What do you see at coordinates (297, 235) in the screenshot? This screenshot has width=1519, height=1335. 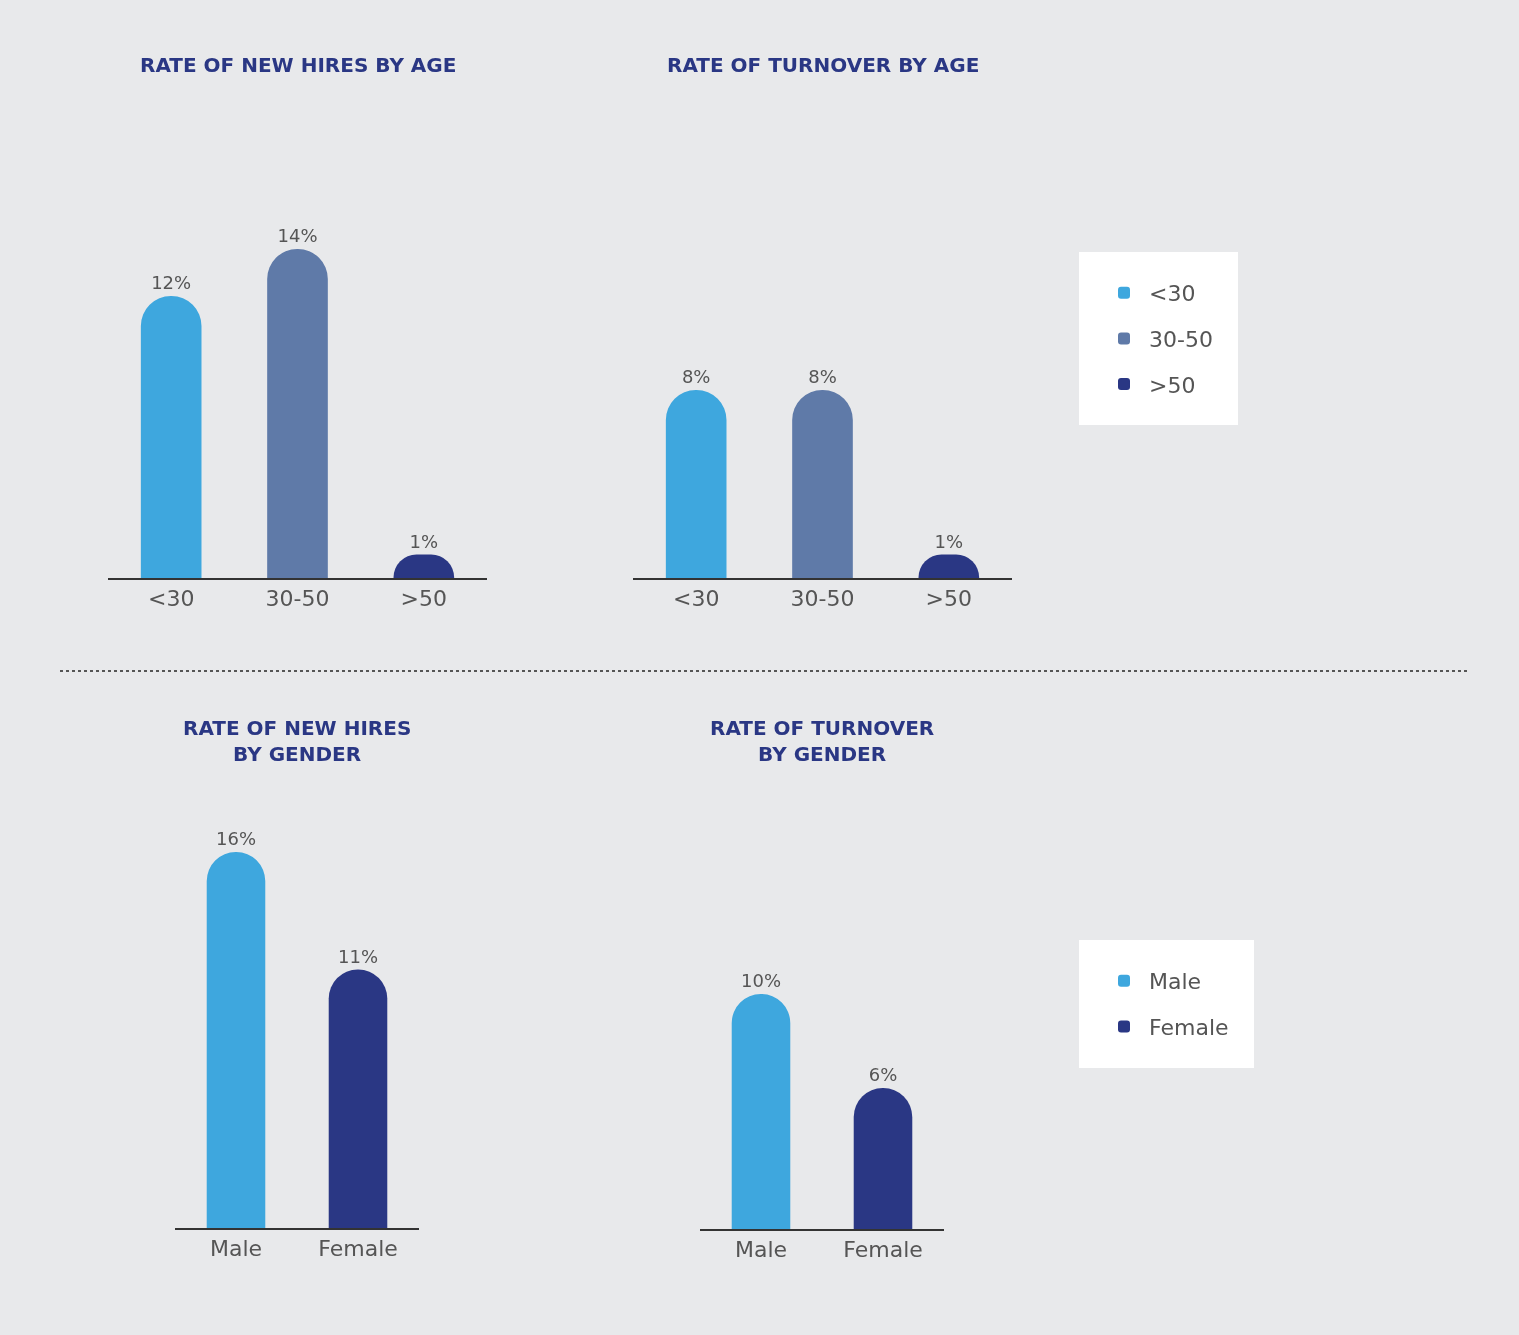 I see `data-label: 14%` at bounding box center [297, 235].